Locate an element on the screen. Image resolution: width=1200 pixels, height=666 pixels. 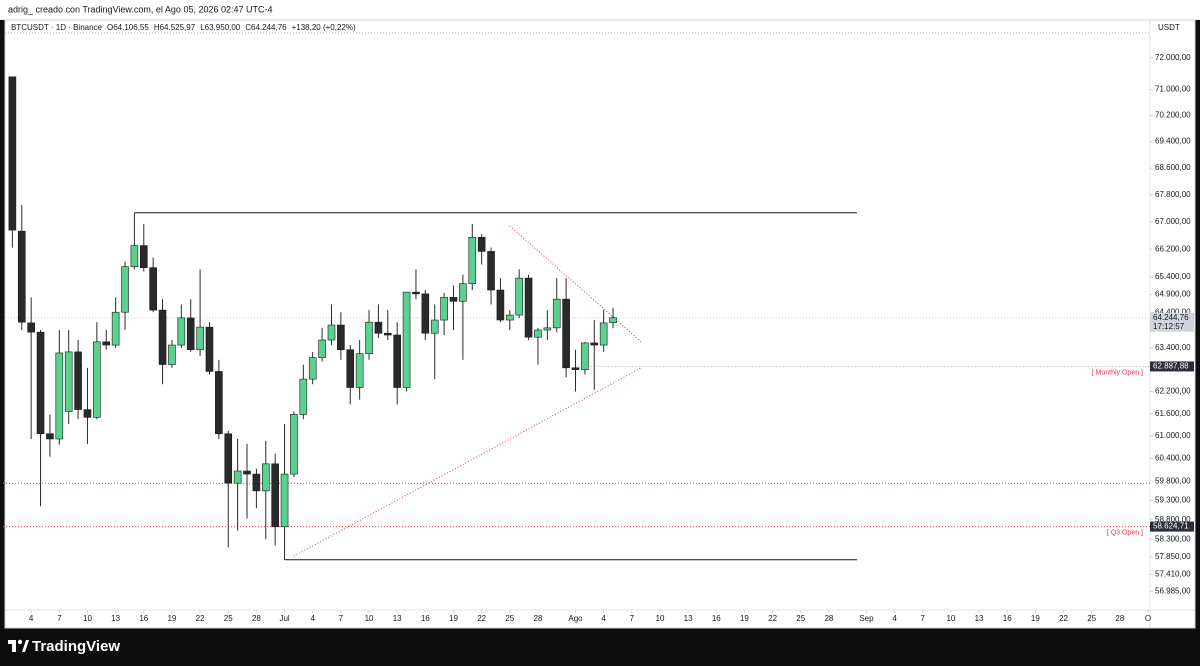
current-price-tag is located at coordinates (1172, 322).